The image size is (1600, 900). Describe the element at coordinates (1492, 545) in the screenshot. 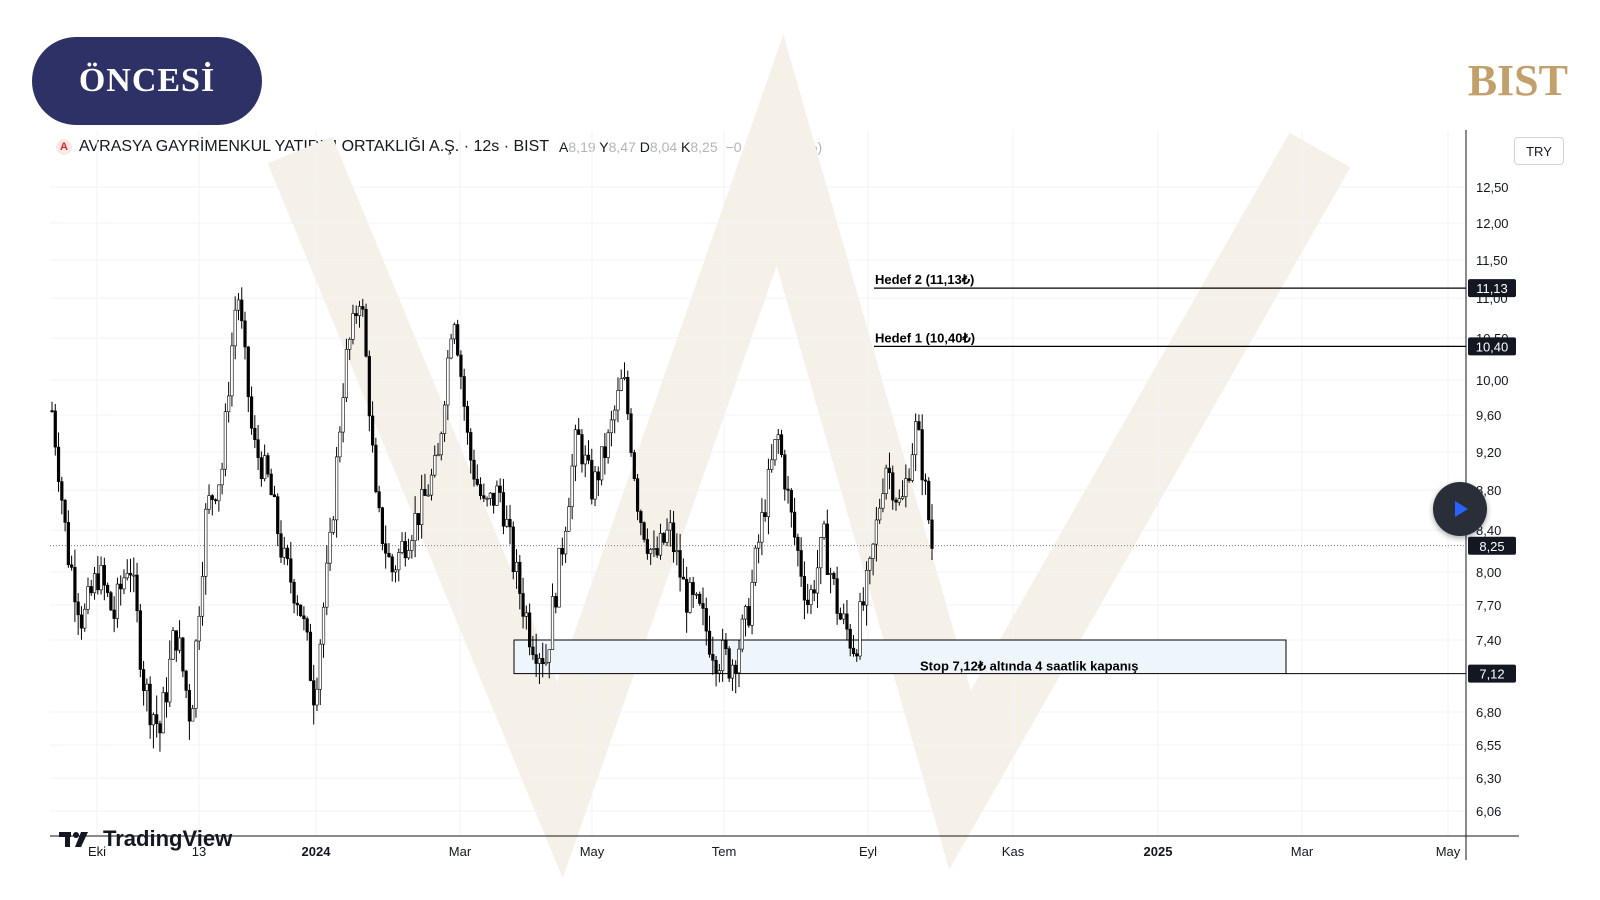

I see `last-price-badge-bg` at that location.